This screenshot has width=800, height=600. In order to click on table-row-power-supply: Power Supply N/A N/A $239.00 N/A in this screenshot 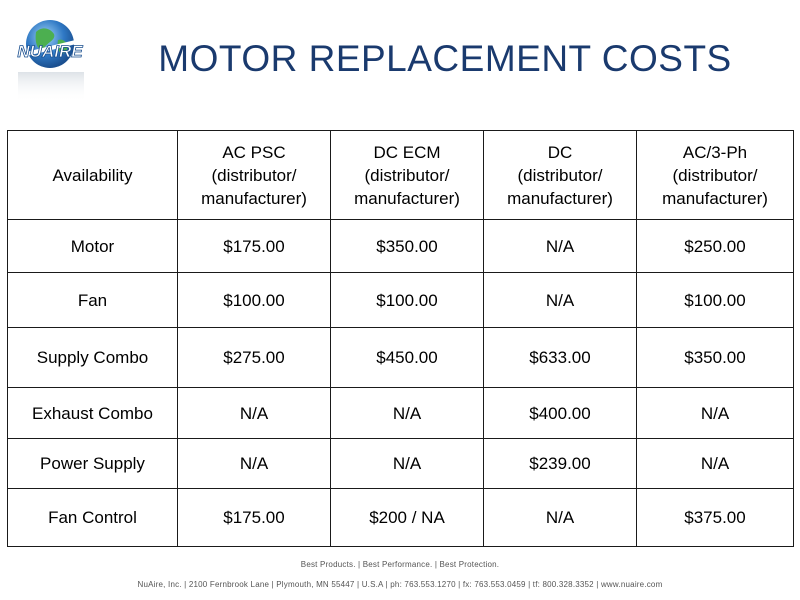, I will do `click(400, 463)`.